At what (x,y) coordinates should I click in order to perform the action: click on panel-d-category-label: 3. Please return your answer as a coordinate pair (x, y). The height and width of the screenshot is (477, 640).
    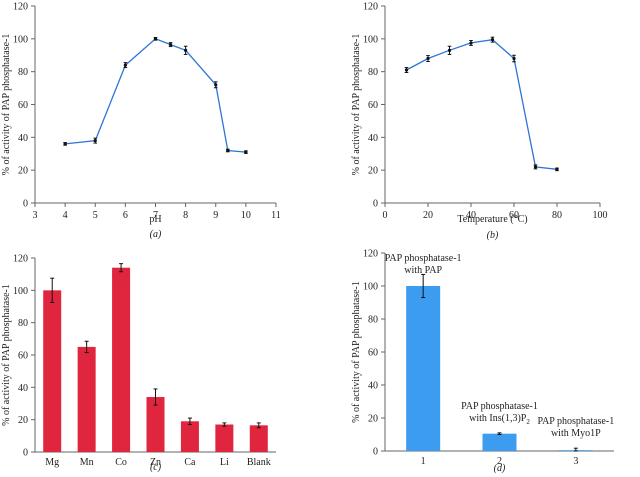
    Looking at the image, I should click on (575, 461).